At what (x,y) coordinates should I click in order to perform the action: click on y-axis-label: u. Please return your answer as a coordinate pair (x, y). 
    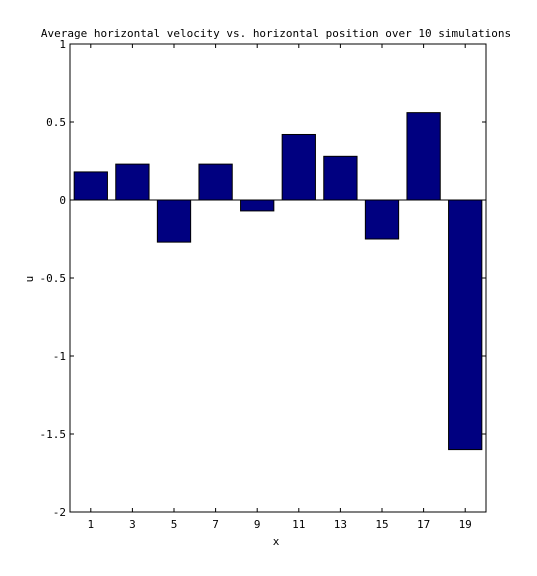
    Looking at the image, I should click on (29, 279).